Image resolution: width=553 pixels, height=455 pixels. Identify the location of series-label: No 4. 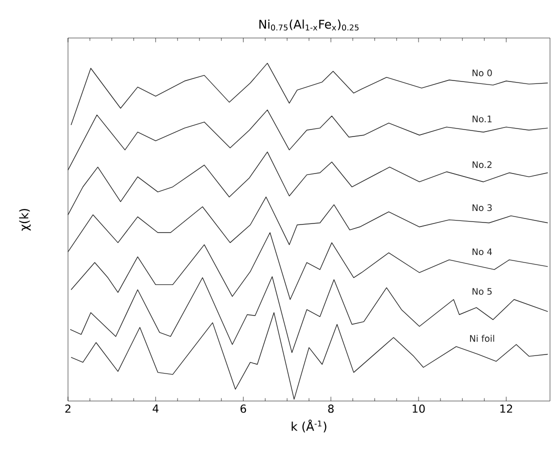
(482, 252).